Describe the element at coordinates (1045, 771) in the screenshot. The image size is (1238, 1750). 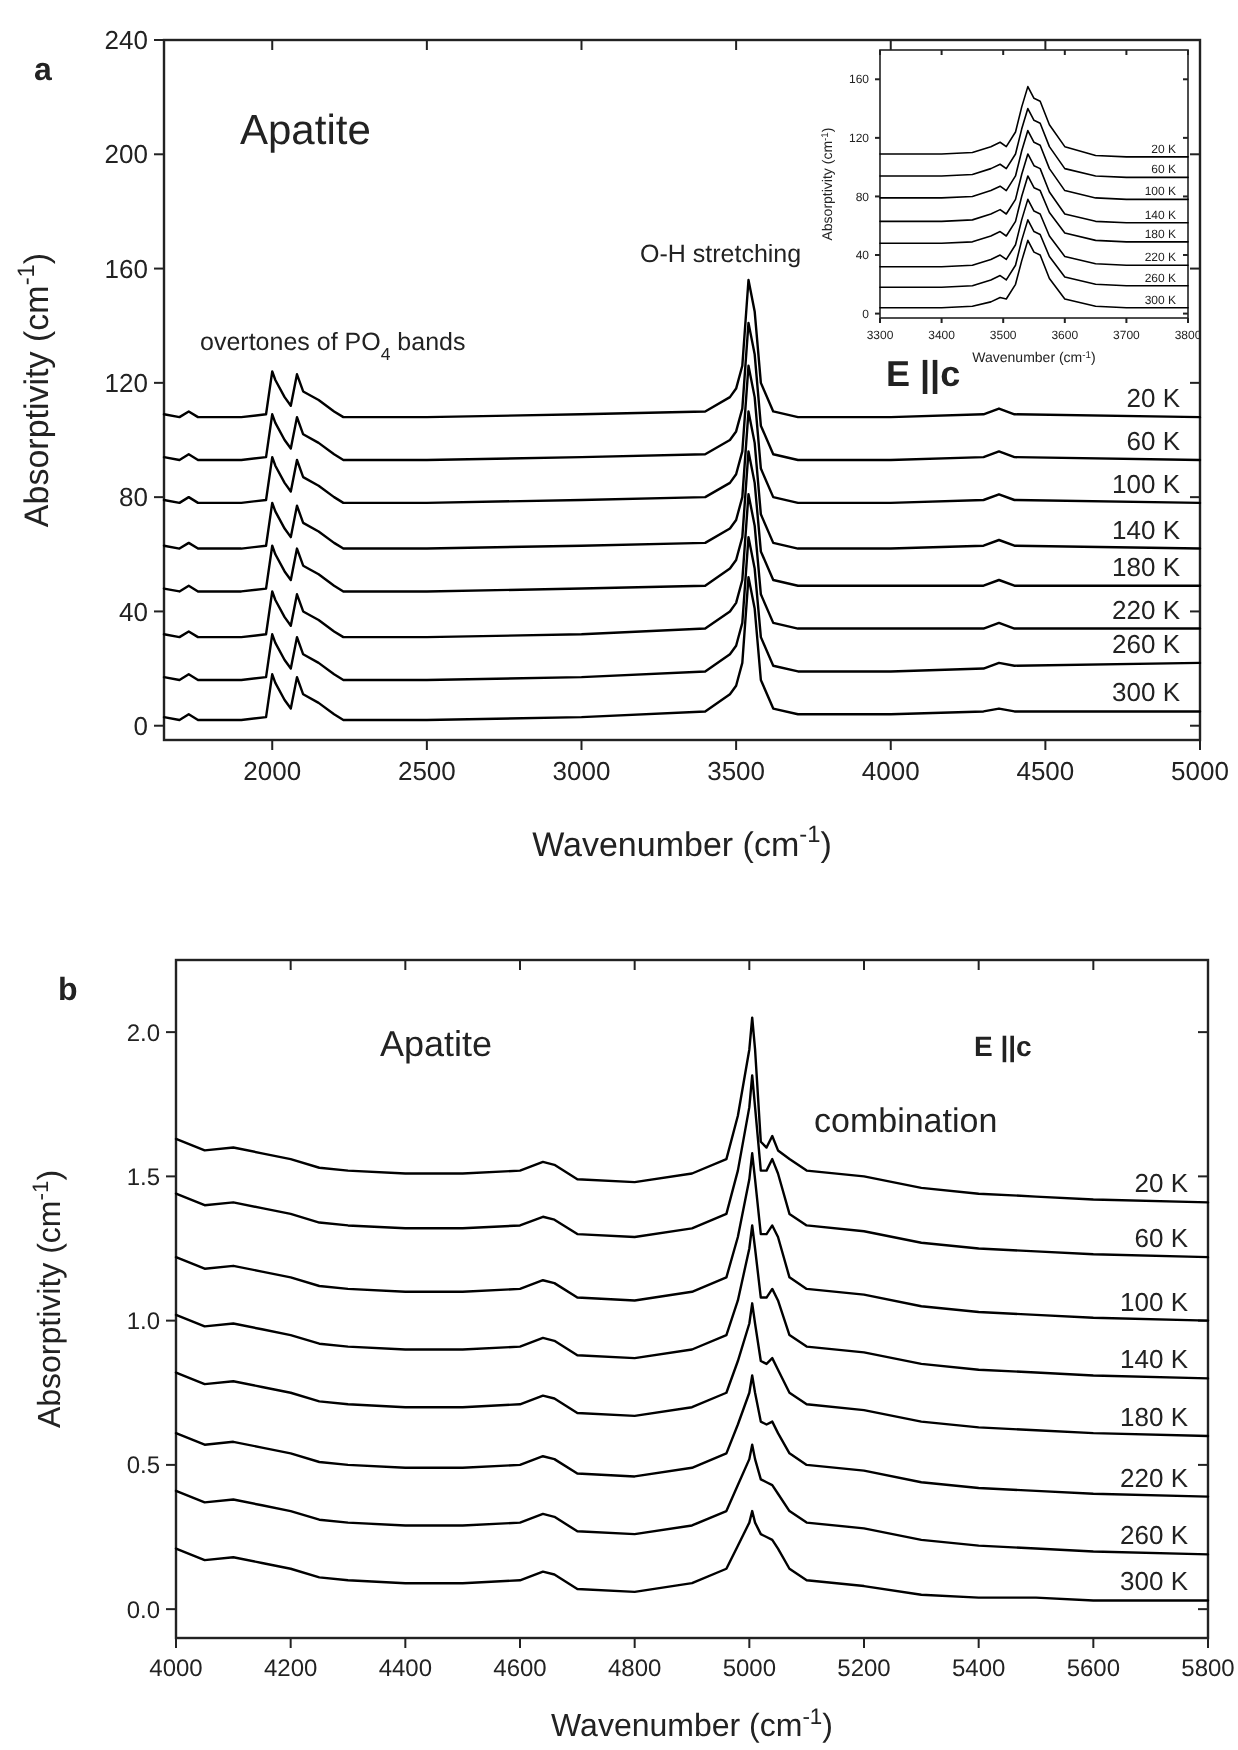
I see `x-tick-label: 4500` at that location.